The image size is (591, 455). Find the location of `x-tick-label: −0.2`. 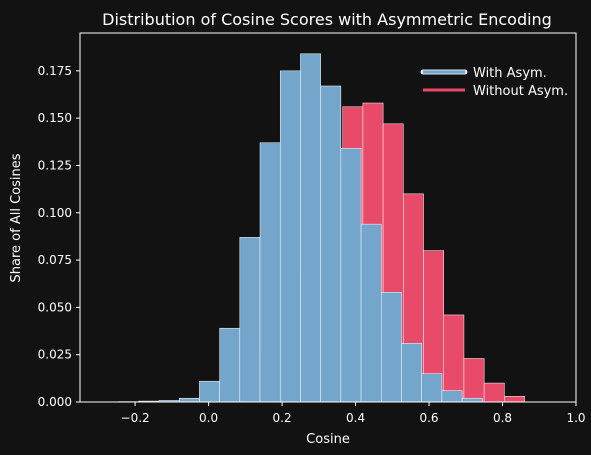

x-tick-label: −0.2 is located at coordinates (135, 418).